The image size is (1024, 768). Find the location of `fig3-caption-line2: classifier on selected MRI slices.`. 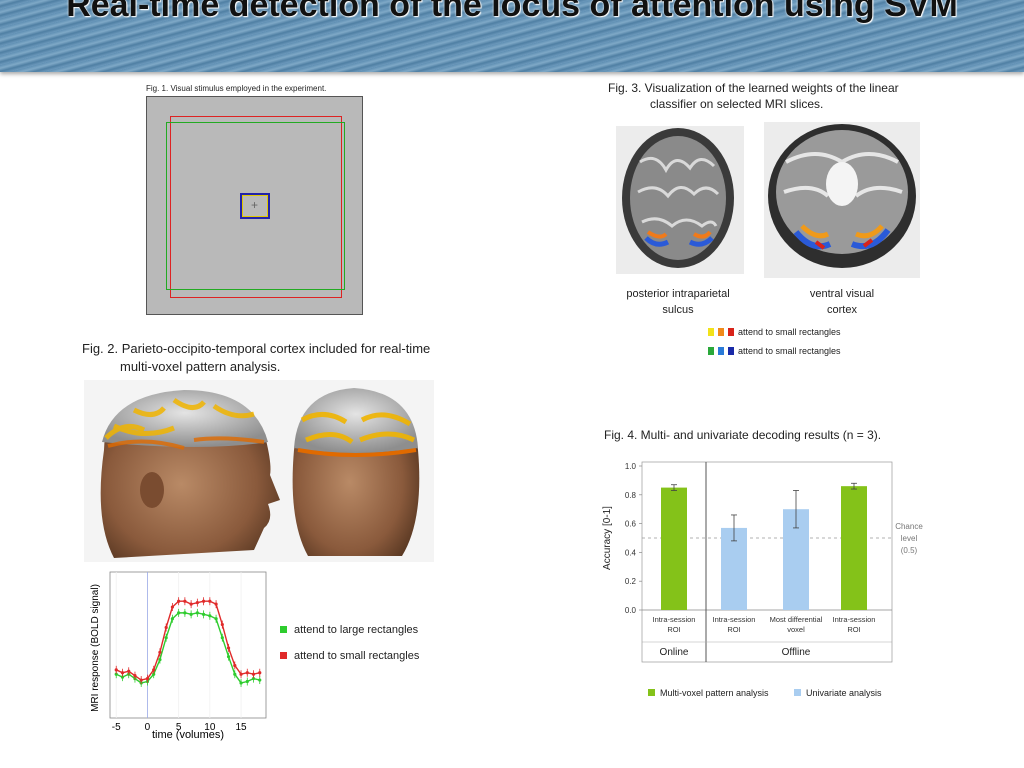

fig3-caption-line2: classifier on selected MRI slices. is located at coordinates (737, 104).